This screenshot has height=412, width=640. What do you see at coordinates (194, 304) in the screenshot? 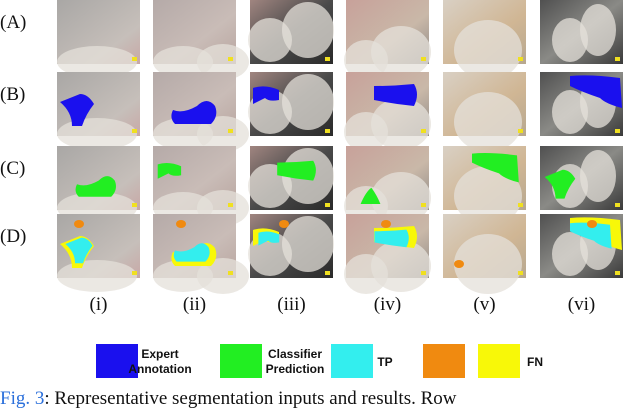
I see `column-label: (ii)` at bounding box center [194, 304].